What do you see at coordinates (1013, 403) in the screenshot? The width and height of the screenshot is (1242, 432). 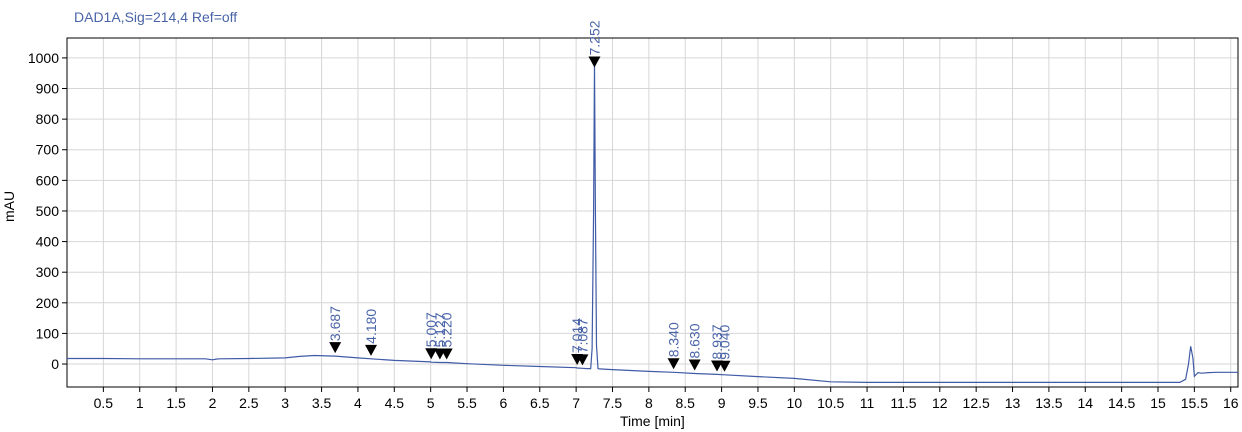 I see `x-tick-label: 13` at bounding box center [1013, 403].